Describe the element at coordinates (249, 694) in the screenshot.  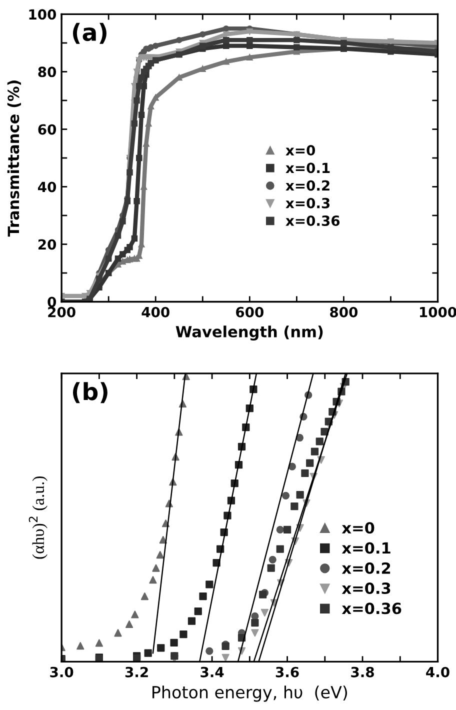
I see `x-axis-title: Photon energy, hυ (eV)` at that location.